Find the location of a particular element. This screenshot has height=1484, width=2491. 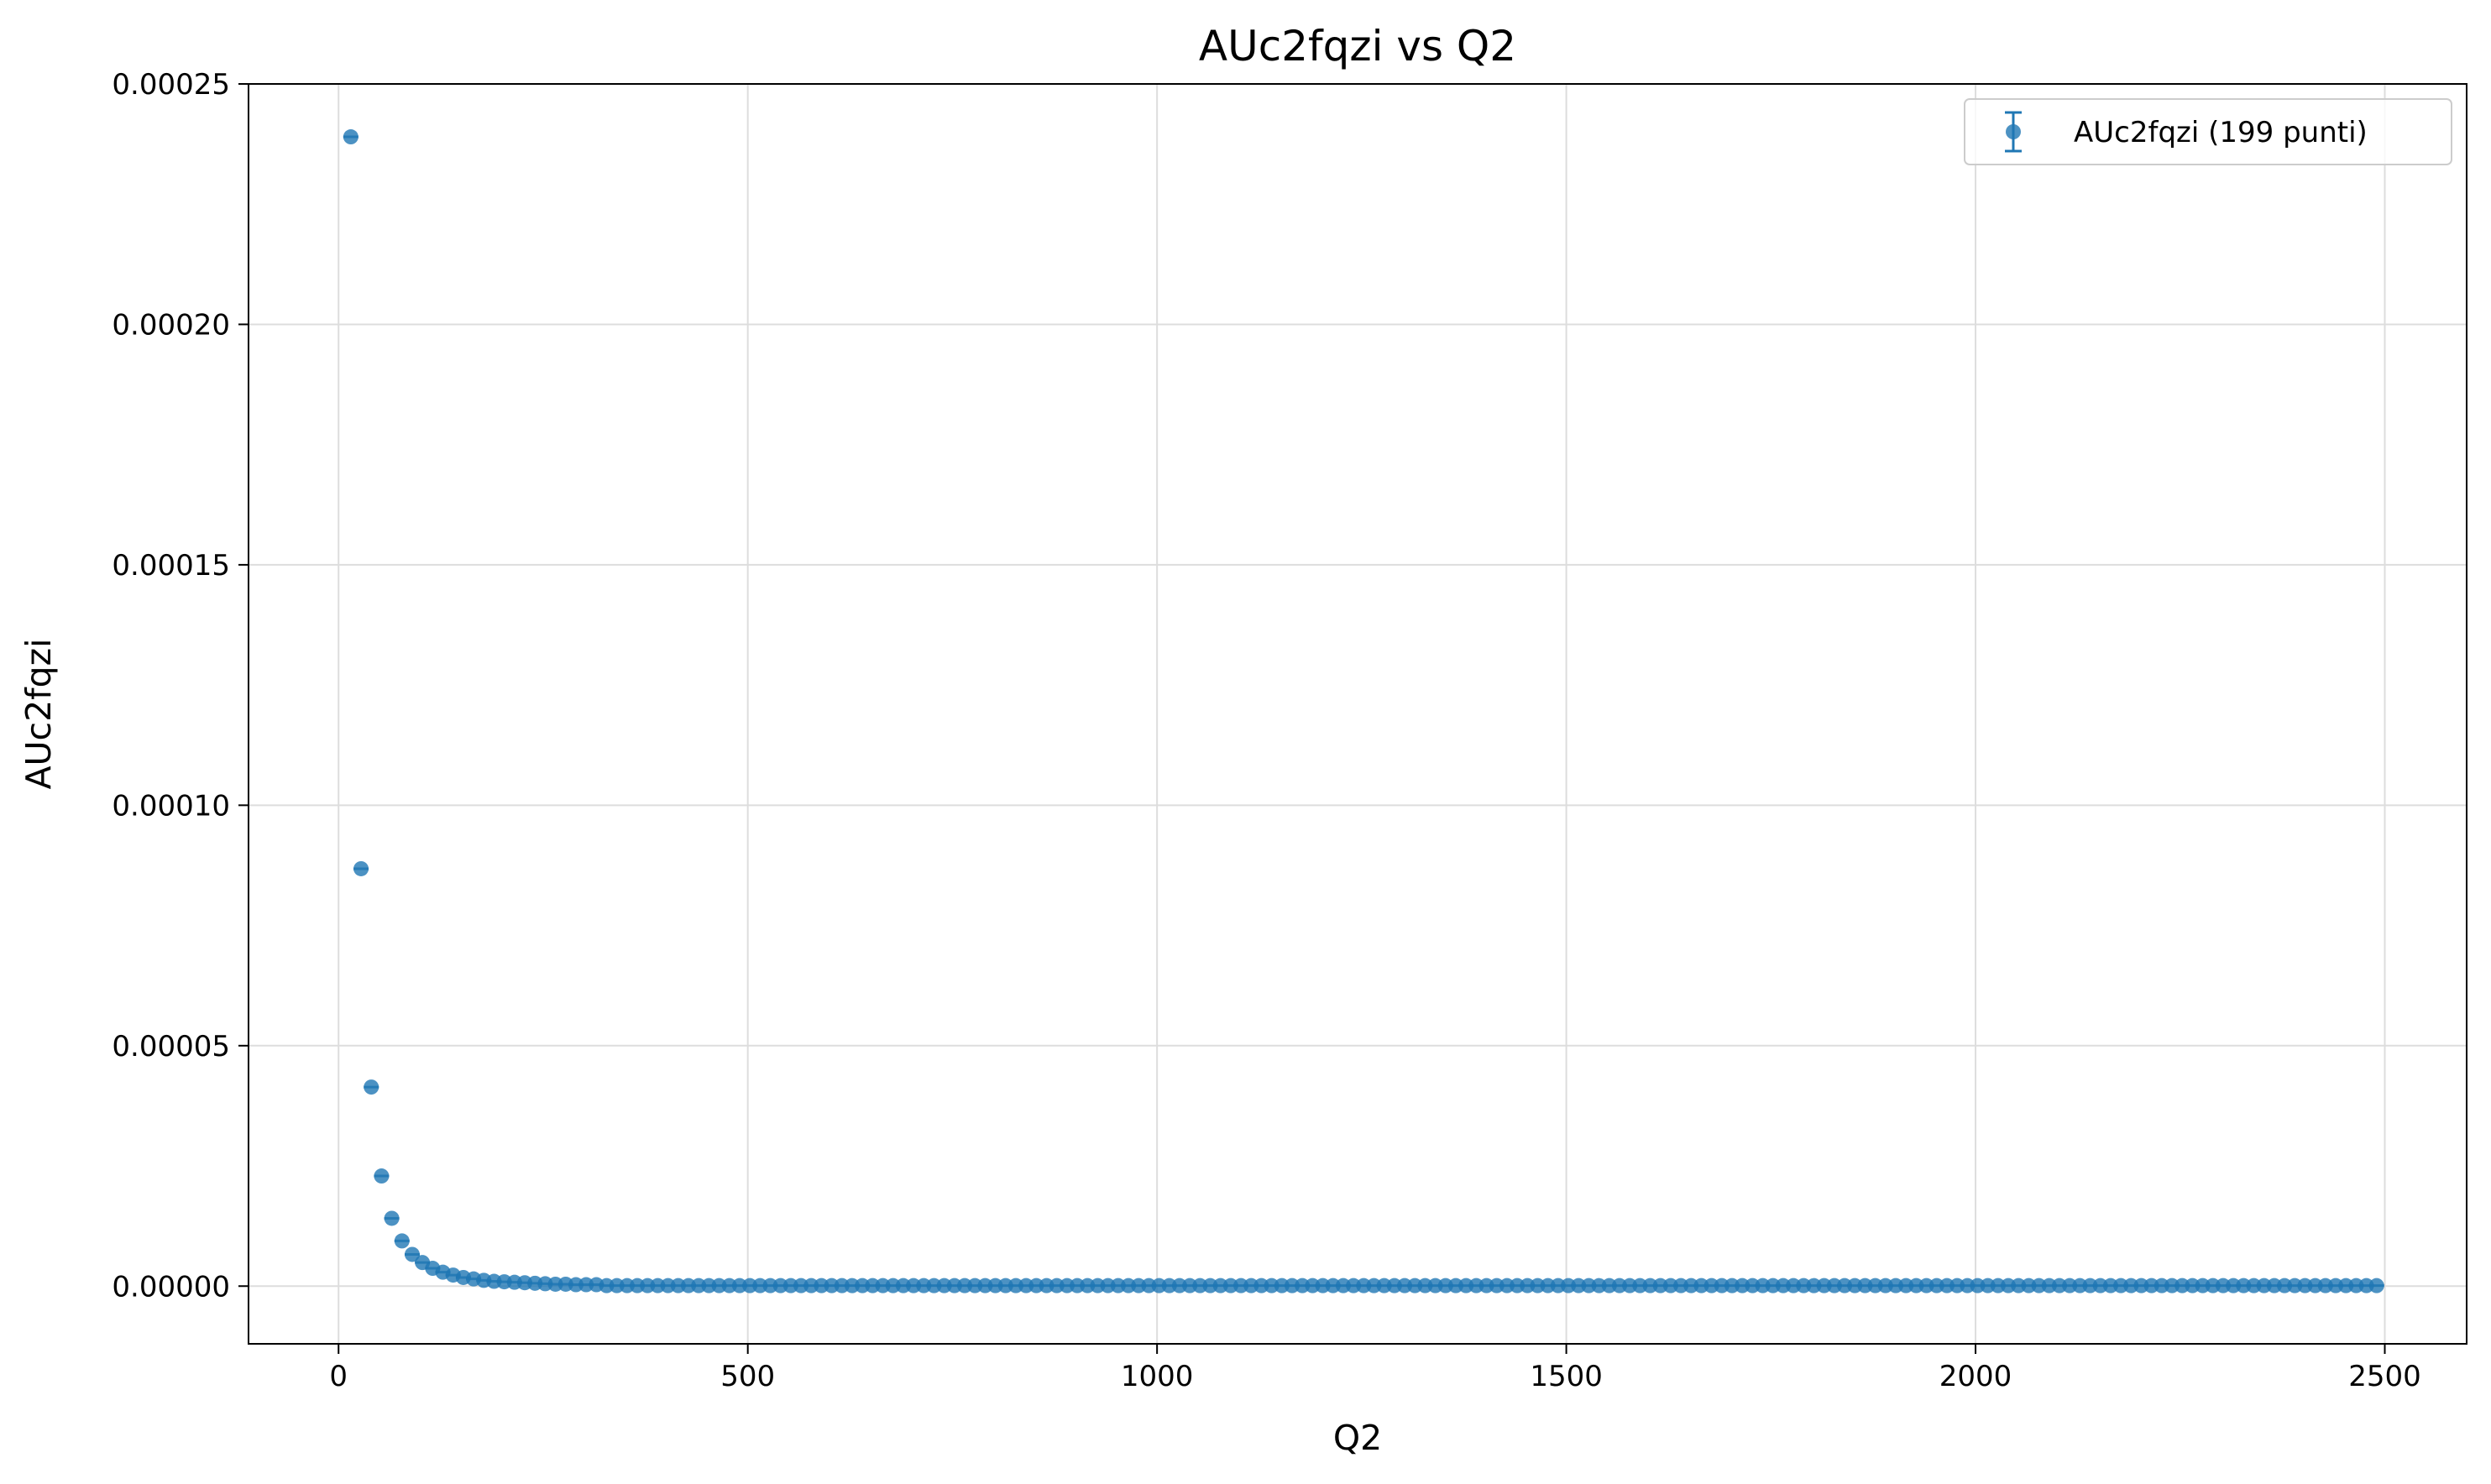

x-tick-label: 500 is located at coordinates (748, 1376).